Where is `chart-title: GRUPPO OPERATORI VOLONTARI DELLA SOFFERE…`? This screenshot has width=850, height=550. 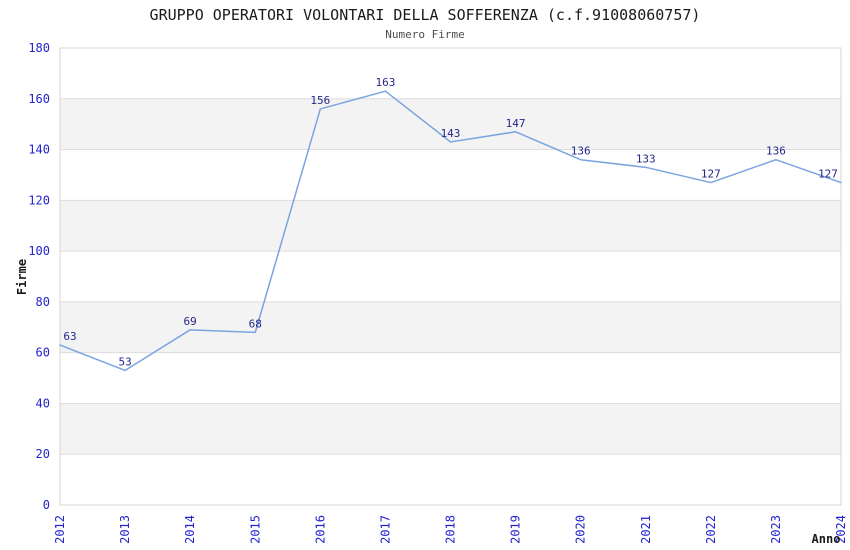
chart-title: GRUPPO OPERATORI VOLONTARI DELLA SOFFERE… is located at coordinates (425, 15).